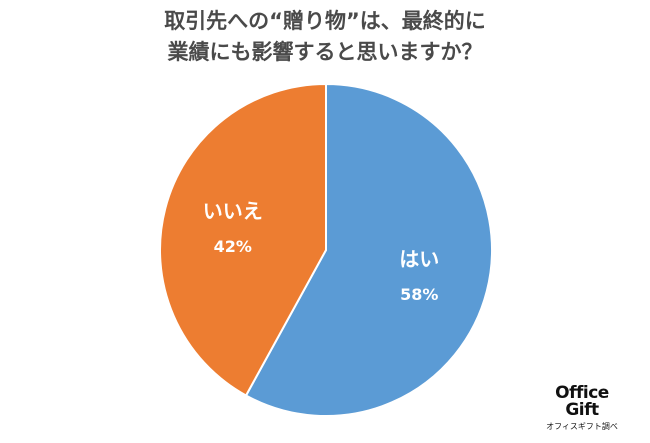 The height and width of the screenshot is (443, 650). What do you see at coordinates (582, 426) in the screenshot?
I see `brand-source-note: オフィスギフト調べ` at bounding box center [582, 426].